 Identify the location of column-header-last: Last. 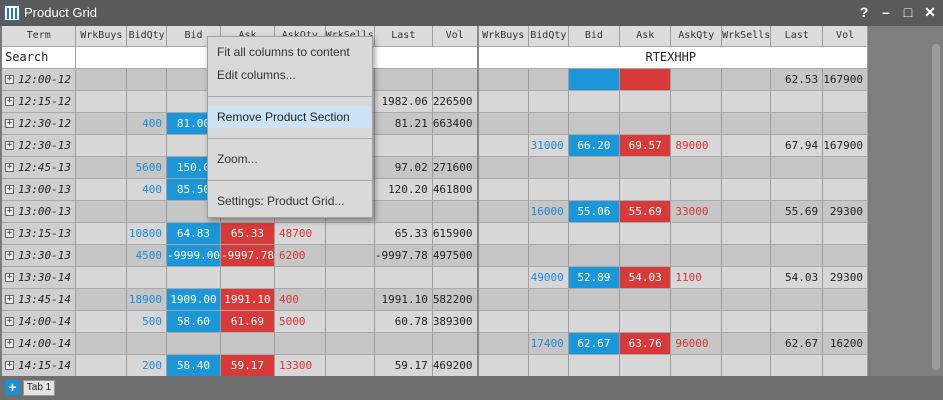
(403, 36).